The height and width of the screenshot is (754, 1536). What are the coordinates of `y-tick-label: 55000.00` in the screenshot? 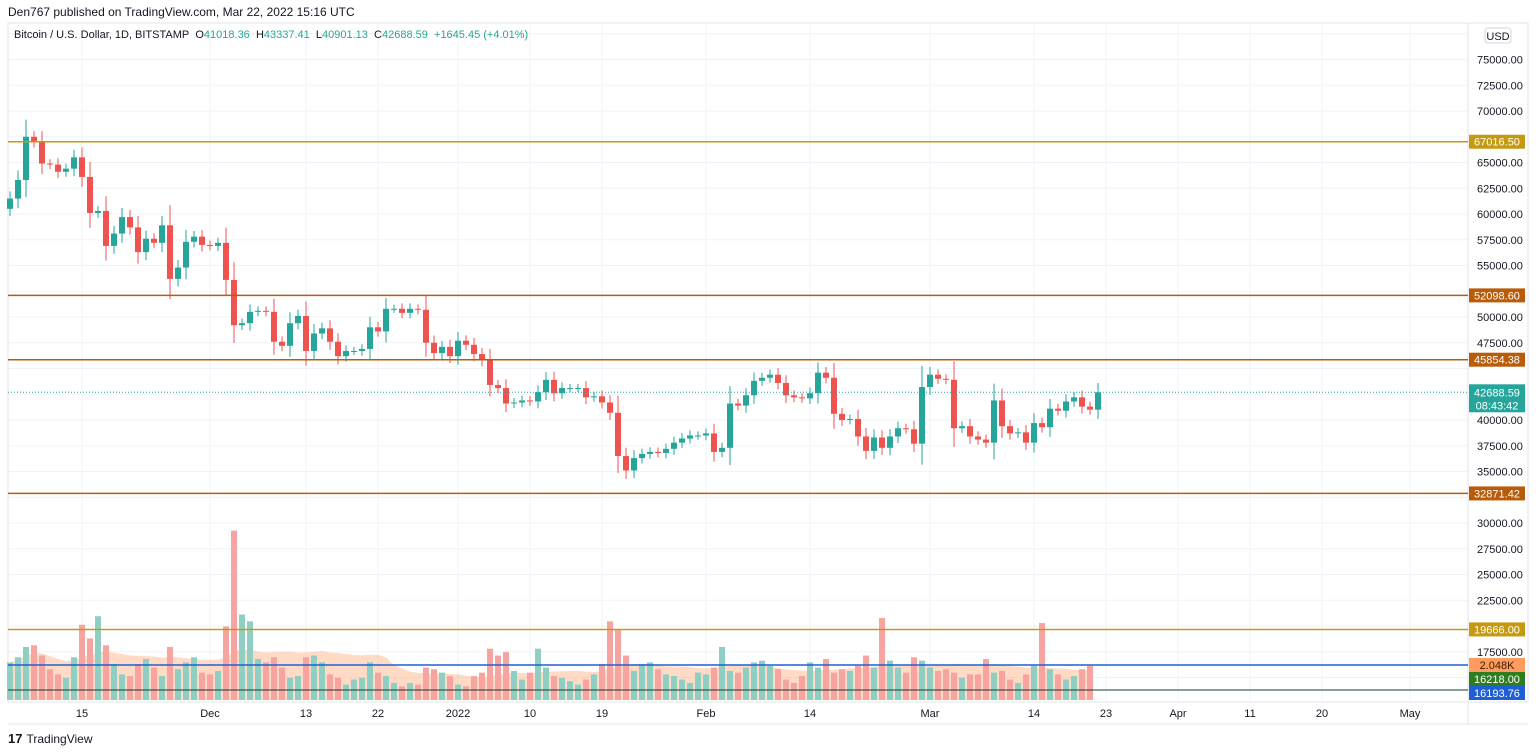 It's located at (1500, 267).